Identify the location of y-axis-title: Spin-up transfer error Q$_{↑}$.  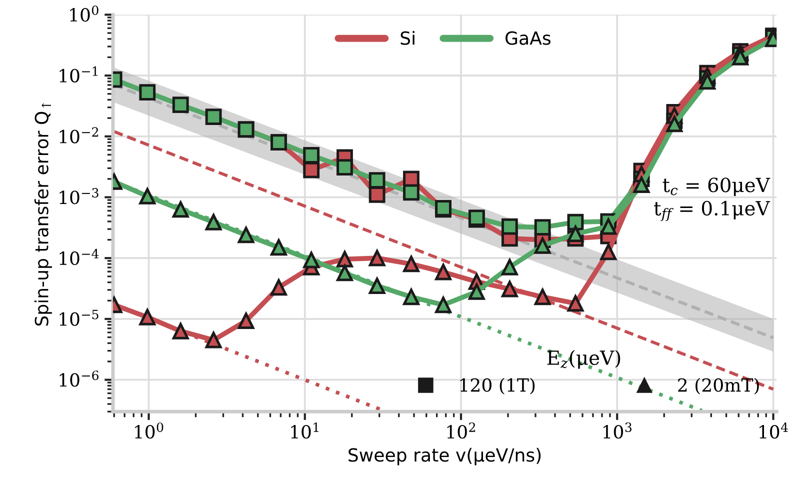
(43, 214).